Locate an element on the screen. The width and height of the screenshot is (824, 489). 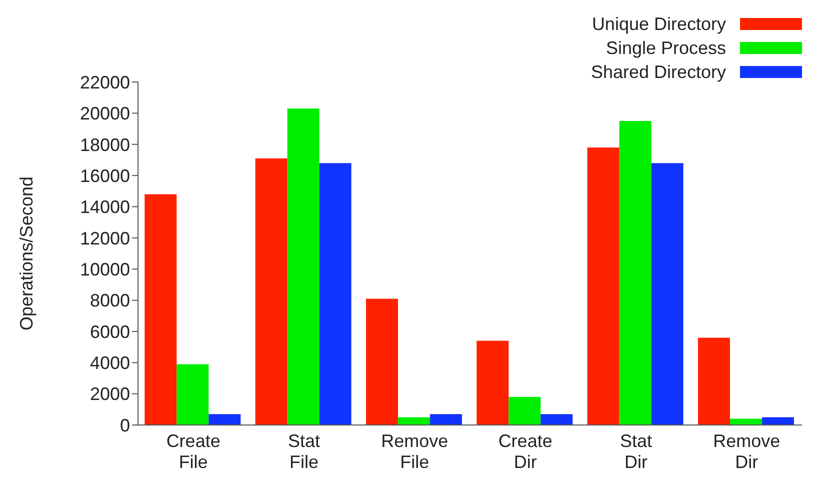
x-tick-label: Create File is located at coordinates (193, 451).